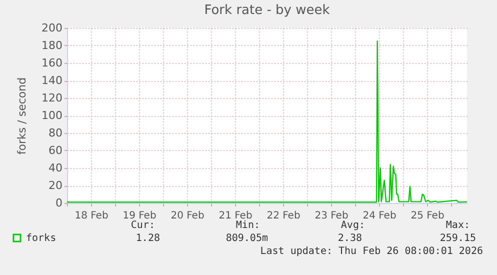 Image resolution: width=497 pixels, height=275 pixels. What do you see at coordinates (59, 203) in the screenshot?
I see `y-tick-label: 0` at bounding box center [59, 203].